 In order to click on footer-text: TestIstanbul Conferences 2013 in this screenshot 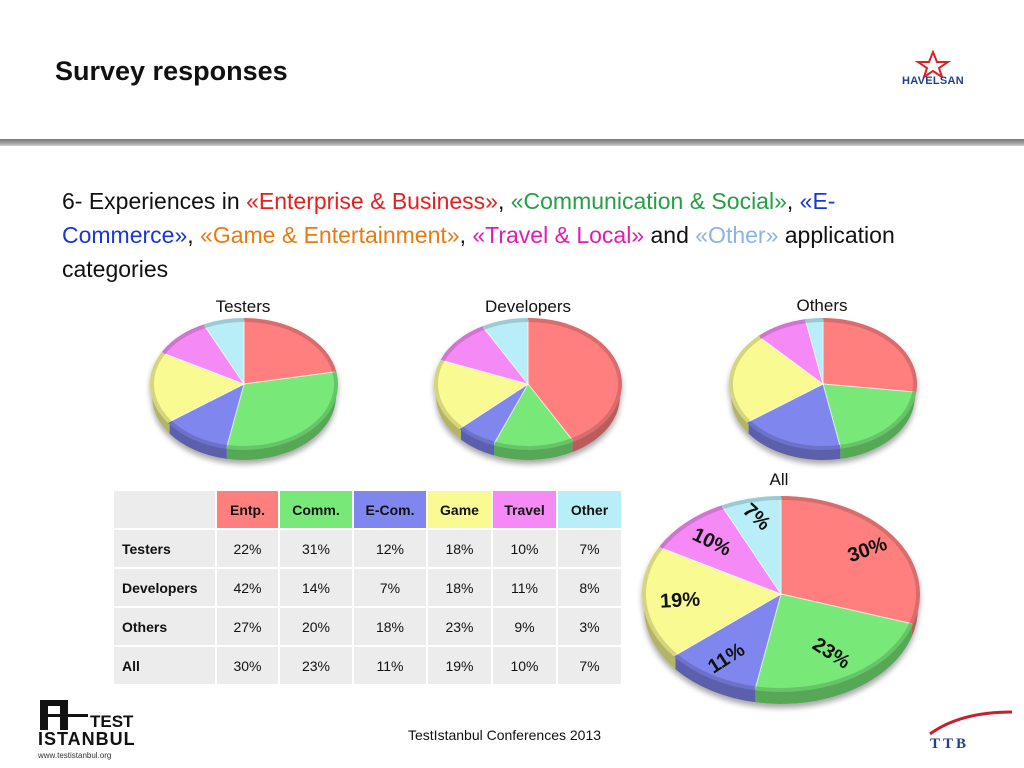, I will do `click(505, 735)`.